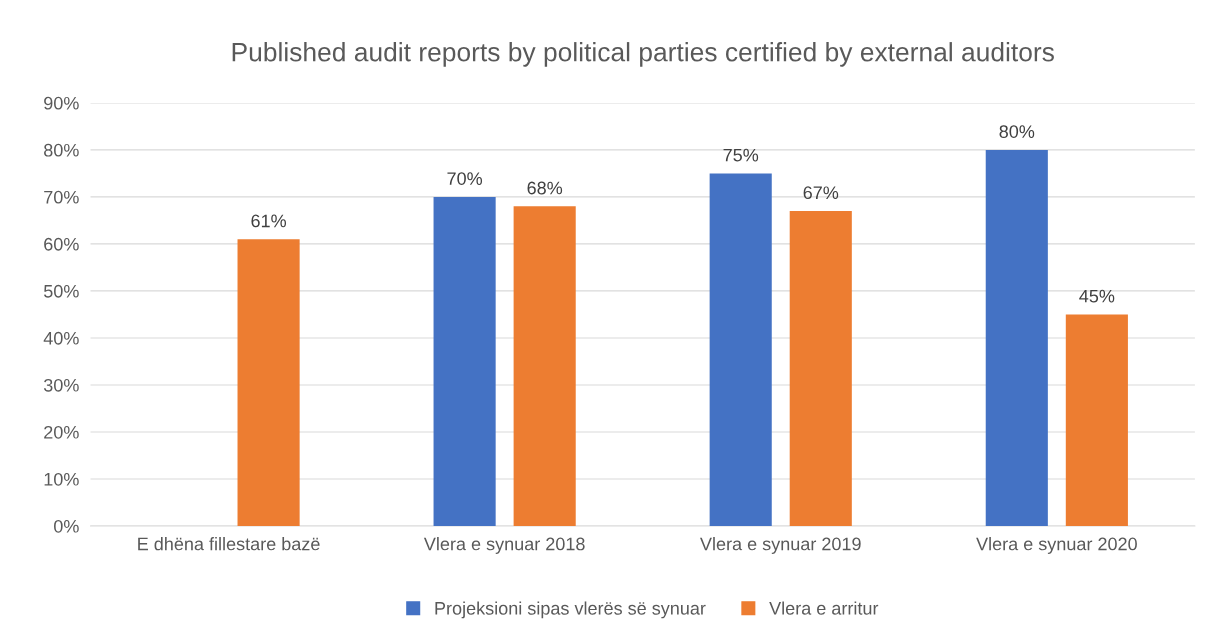  What do you see at coordinates (1056, 545) in the screenshot?
I see `x-tick-label: Vlera e synuar 2020` at bounding box center [1056, 545].